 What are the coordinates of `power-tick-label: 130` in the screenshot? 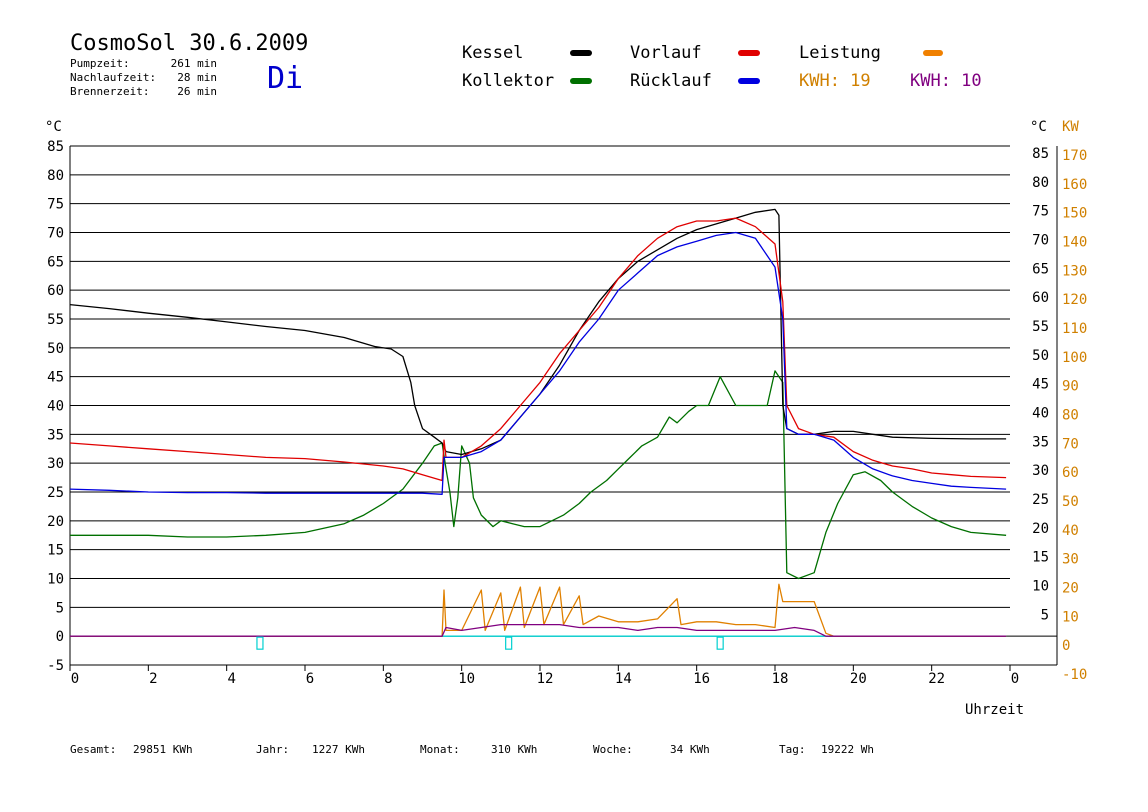 It's located at (1074, 271).